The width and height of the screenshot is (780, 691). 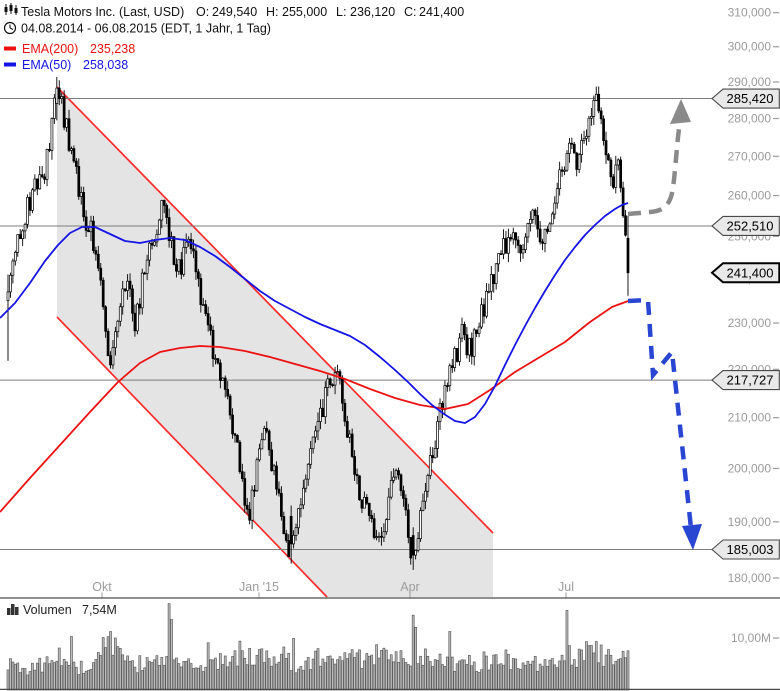 What do you see at coordinates (102, 12) in the screenshot?
I see `instrument-title: Tesla Motors Inc. (Last, USD)` at bounding box center [102, 12].